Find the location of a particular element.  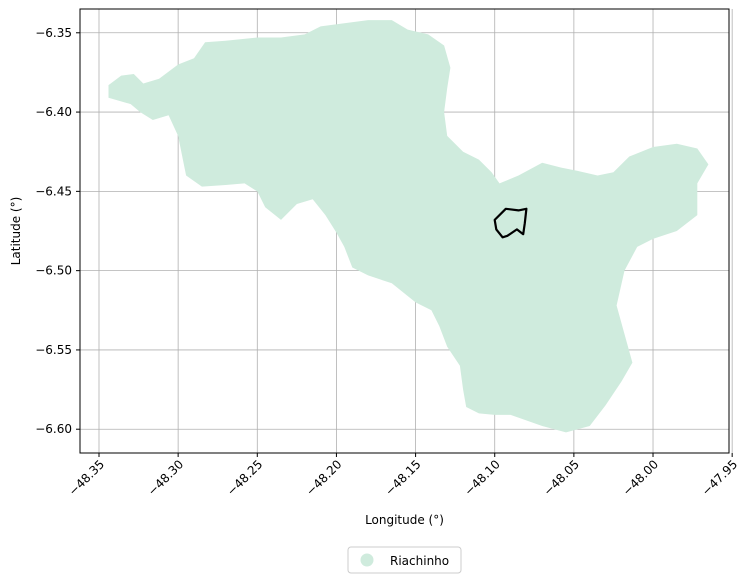

outline-polygon is located at coordinates (510, 223).